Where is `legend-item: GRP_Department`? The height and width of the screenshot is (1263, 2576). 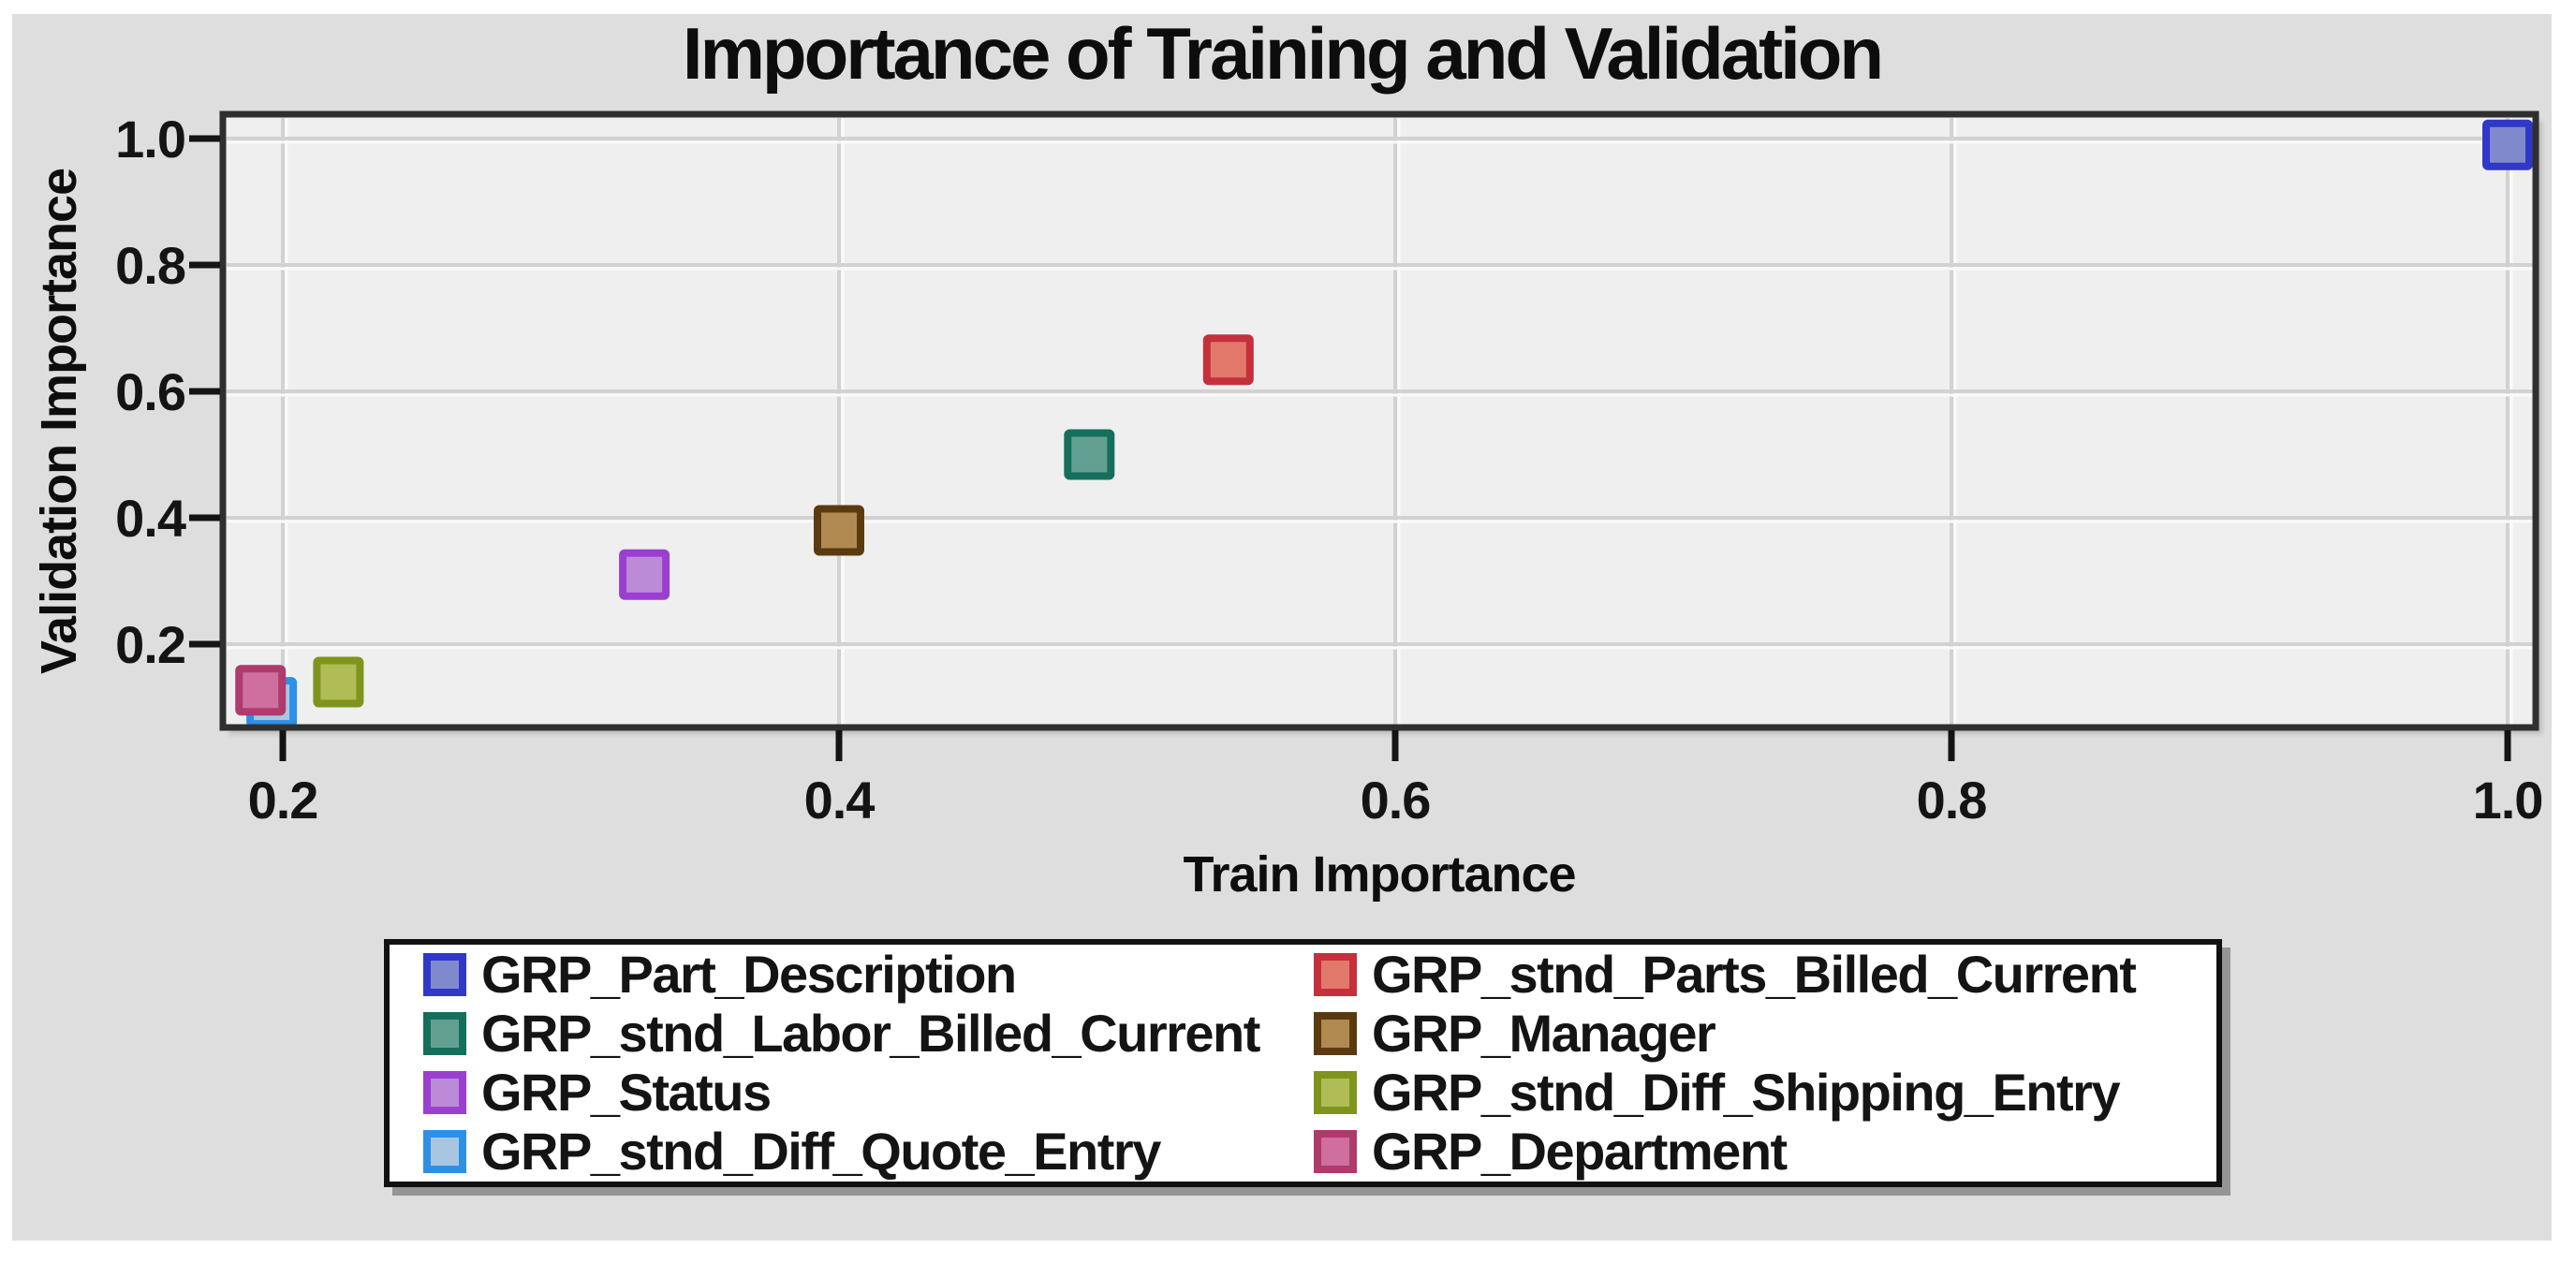
legend-item: GRP_Department is located at coordinates (1765, 1152).